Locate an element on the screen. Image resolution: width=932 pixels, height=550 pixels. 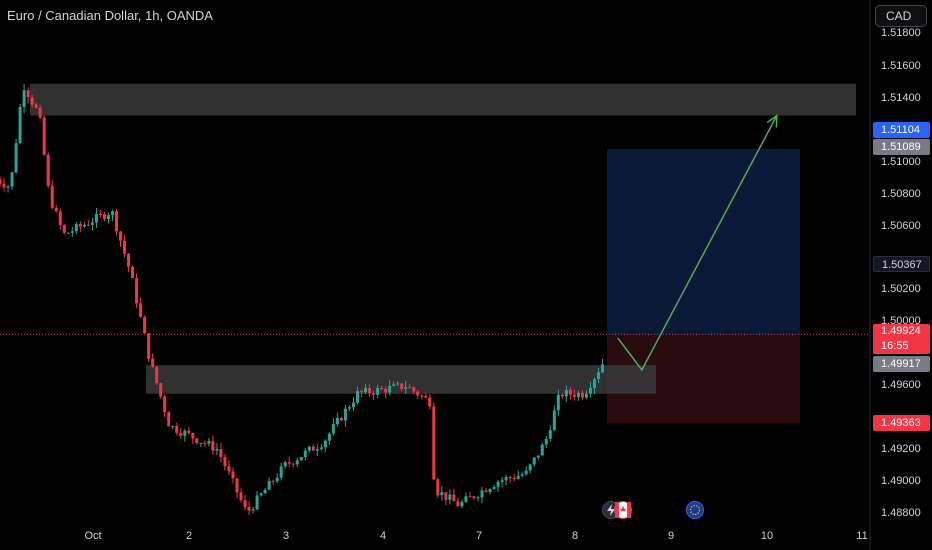
time-tick: 4 is located at coordinates (383, 536).